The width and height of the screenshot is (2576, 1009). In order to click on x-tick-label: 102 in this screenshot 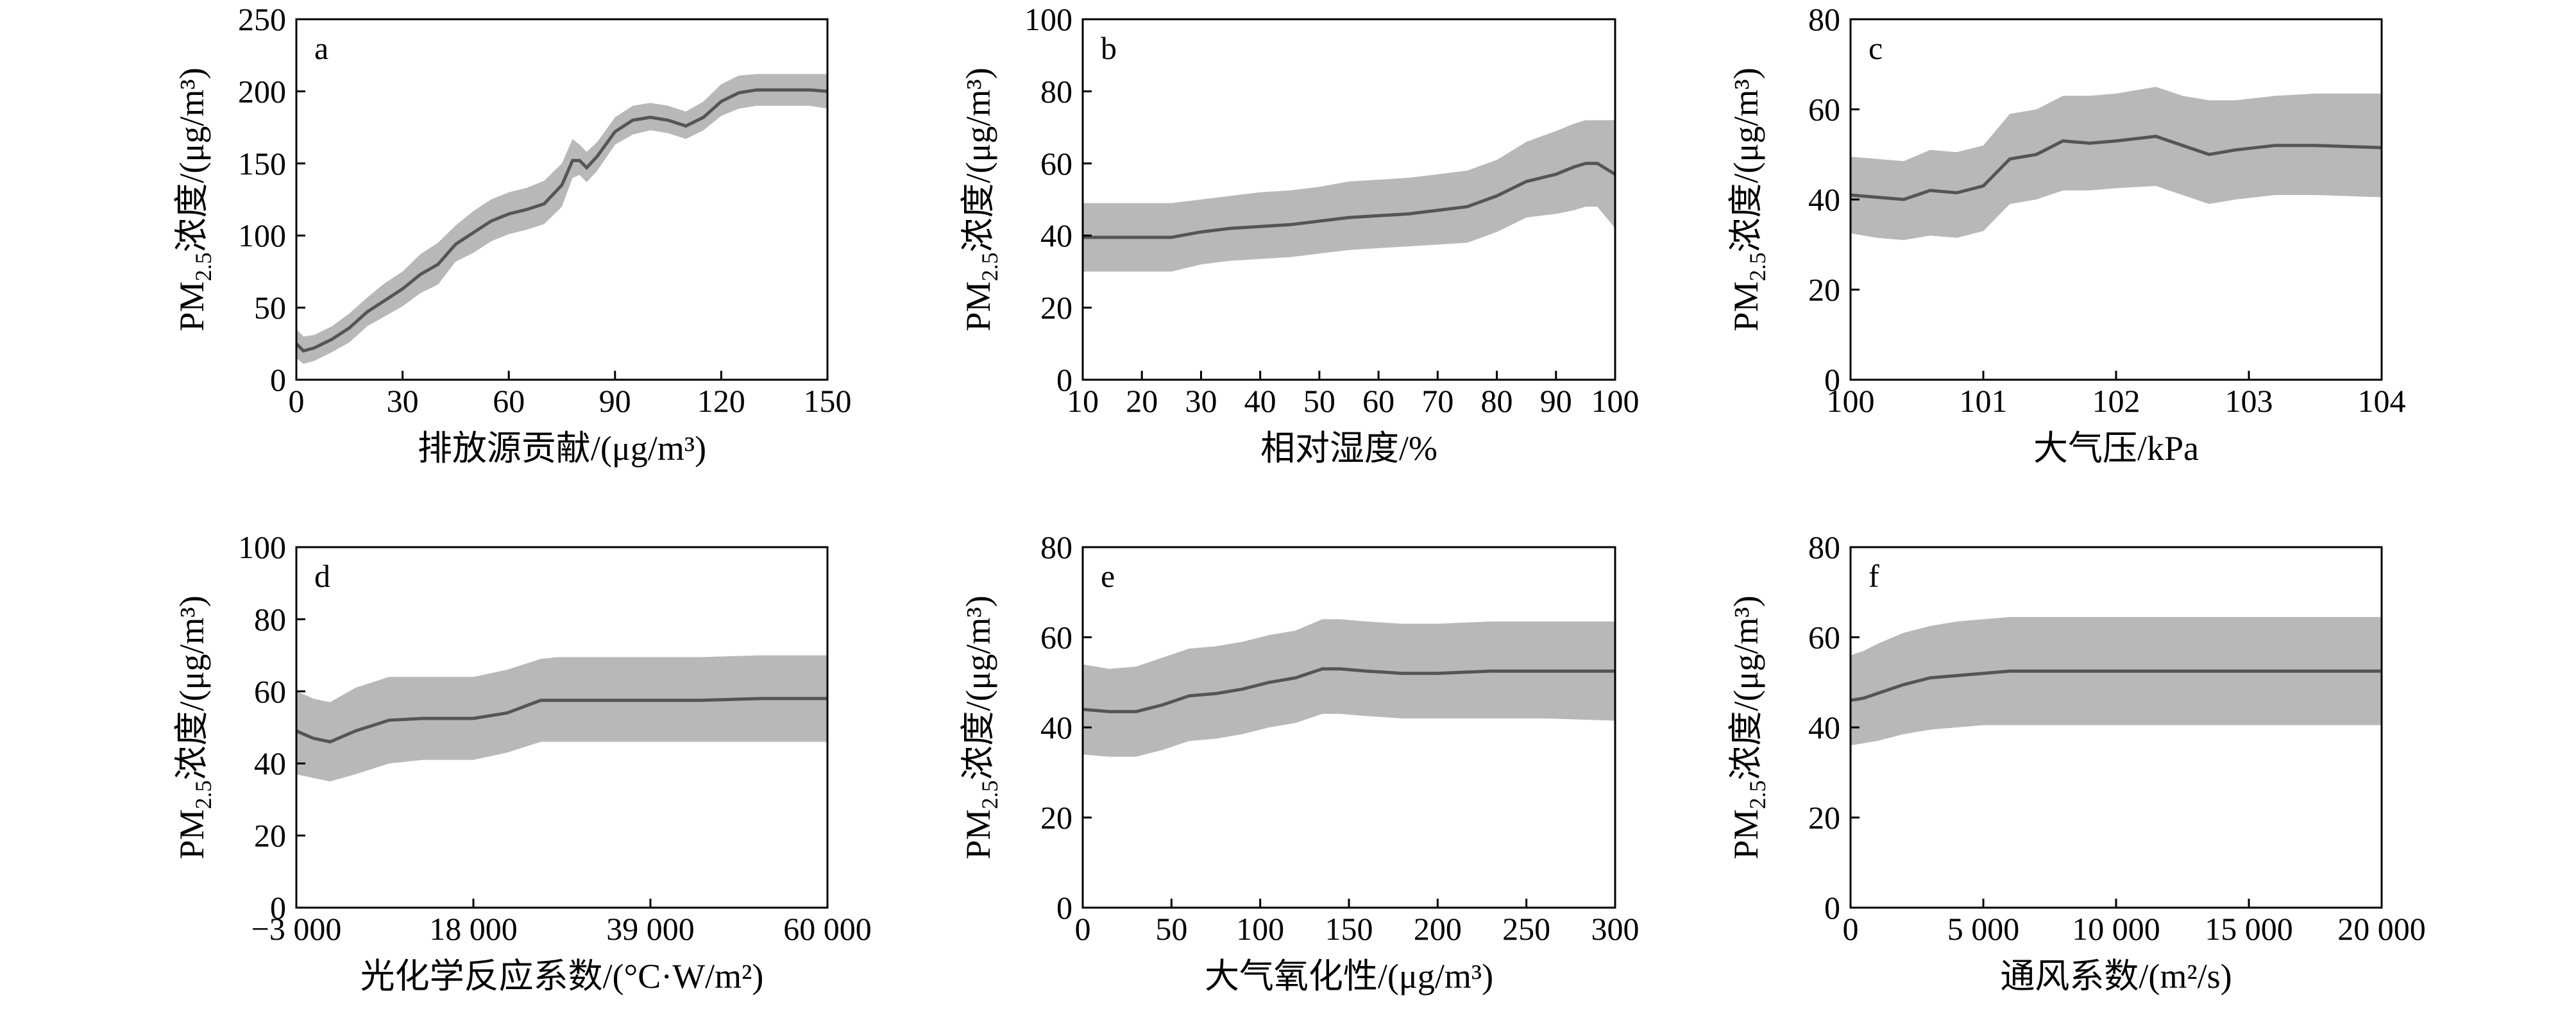, I will do `click(2116, 401)`.